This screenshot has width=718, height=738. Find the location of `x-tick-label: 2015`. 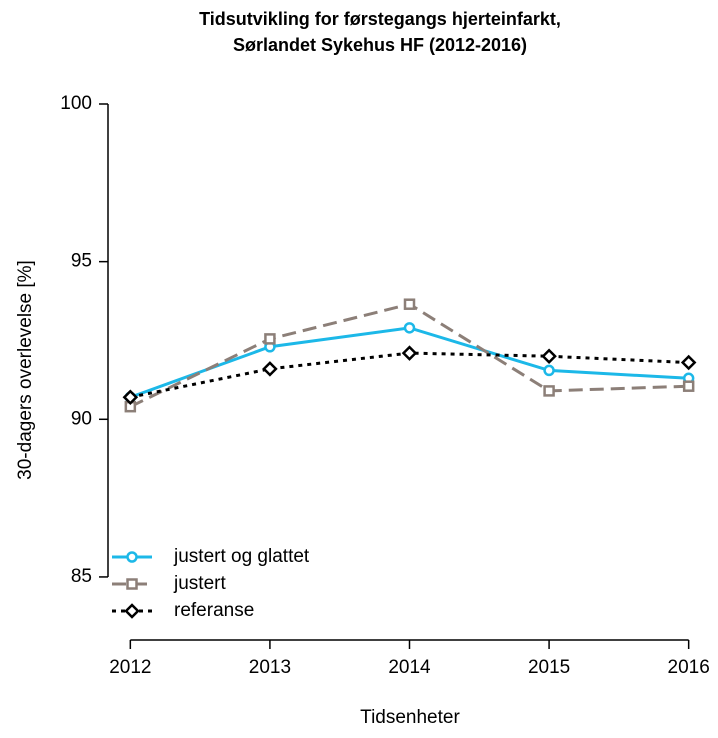

x-tick-label: 2015 is located at coordinates (549, 667).